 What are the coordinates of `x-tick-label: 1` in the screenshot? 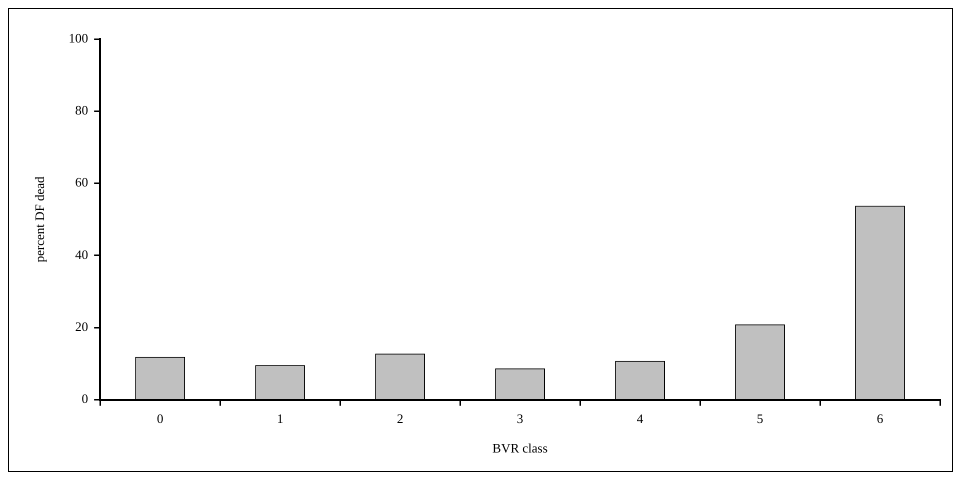 It's located at (280, 418).